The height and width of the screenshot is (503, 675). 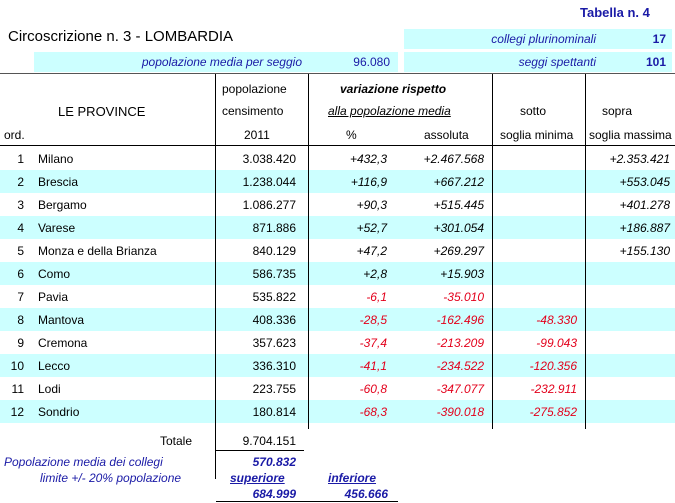 I want to click on row-absolute: -213.209, so click(x=460, y=343).